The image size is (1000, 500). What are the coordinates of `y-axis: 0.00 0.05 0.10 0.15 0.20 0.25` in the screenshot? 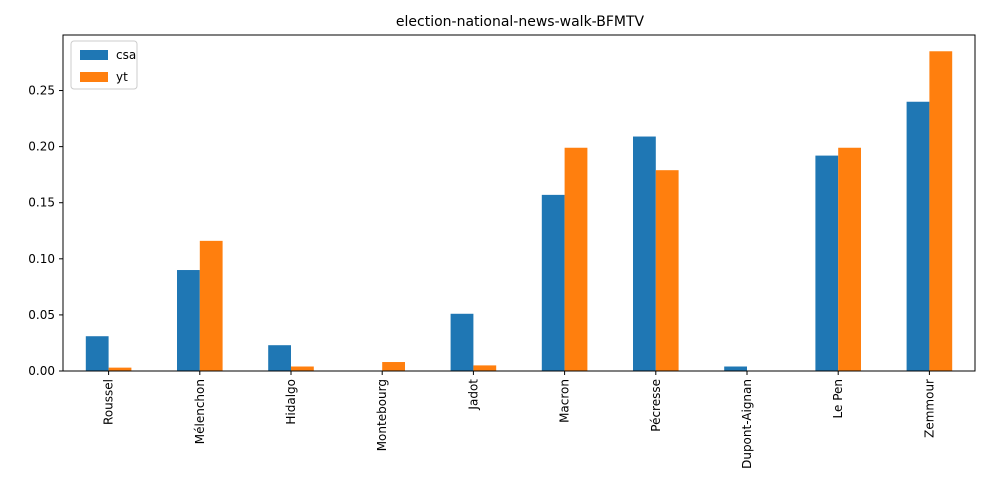 It's located at (45, 231).